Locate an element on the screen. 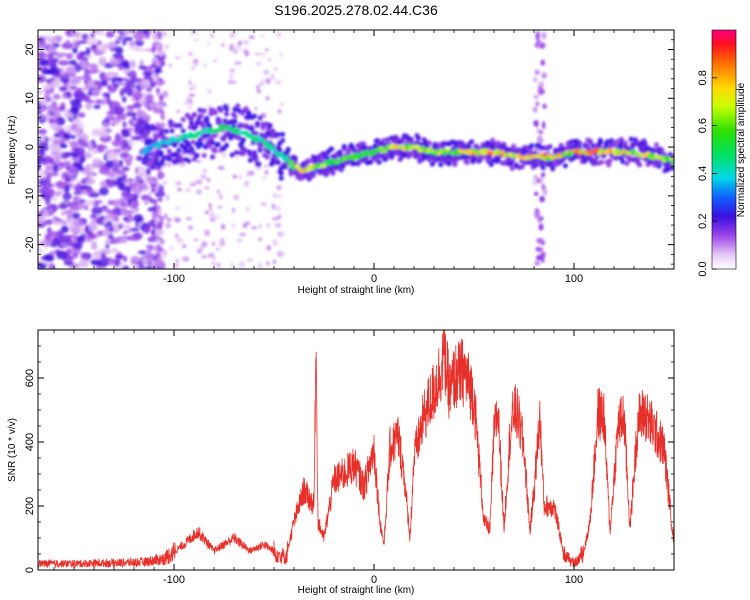  colorbar-tick-label: 0.8 is located at coordinates (703, 77).